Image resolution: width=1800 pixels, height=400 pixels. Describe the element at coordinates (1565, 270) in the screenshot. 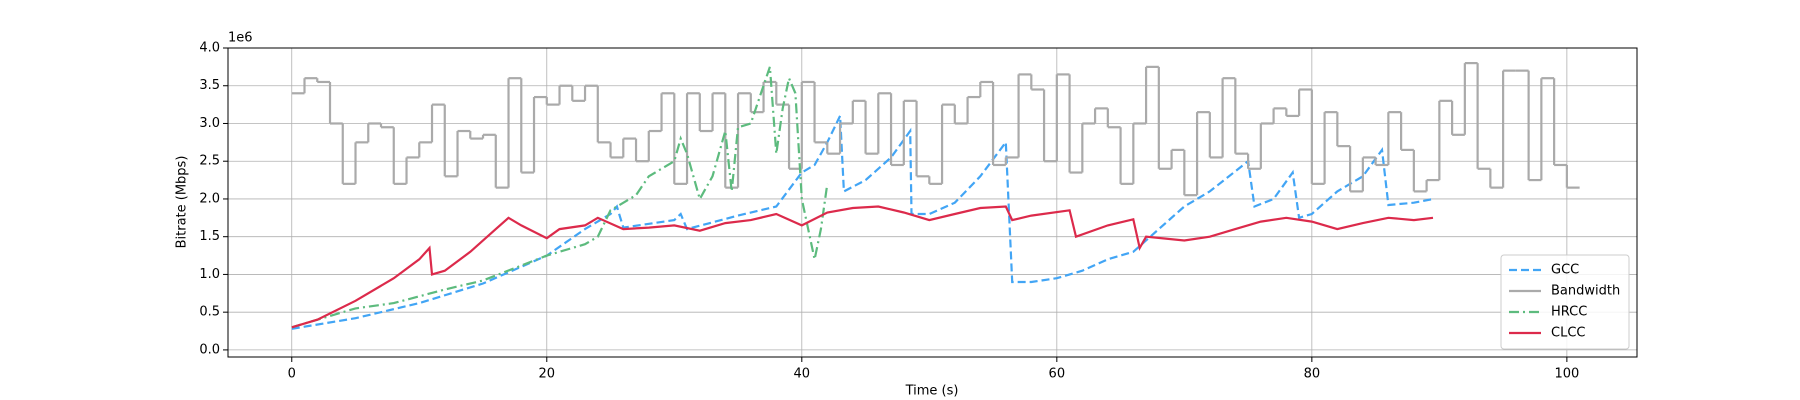

I see `legend-label: GCC` at that location.